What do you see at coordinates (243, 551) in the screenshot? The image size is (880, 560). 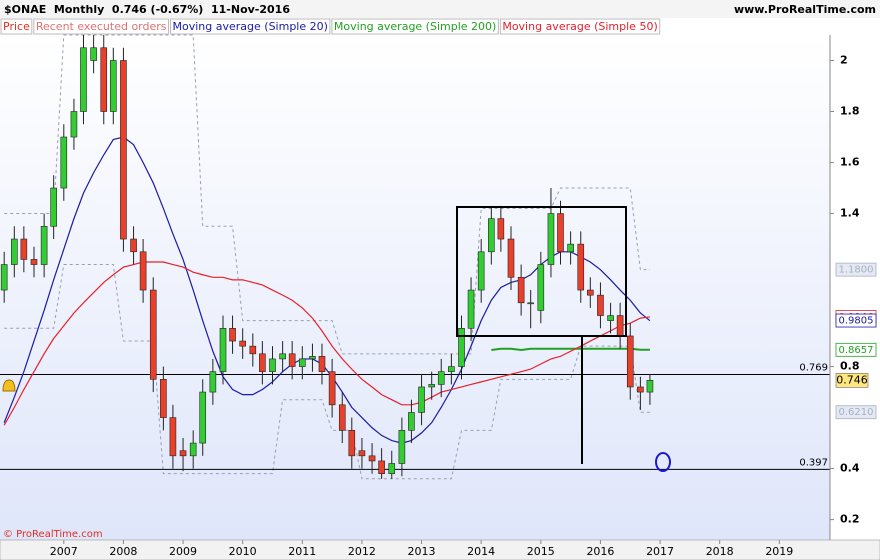 I see `x-tick-label: 2010` at bounding box center [243, 551].